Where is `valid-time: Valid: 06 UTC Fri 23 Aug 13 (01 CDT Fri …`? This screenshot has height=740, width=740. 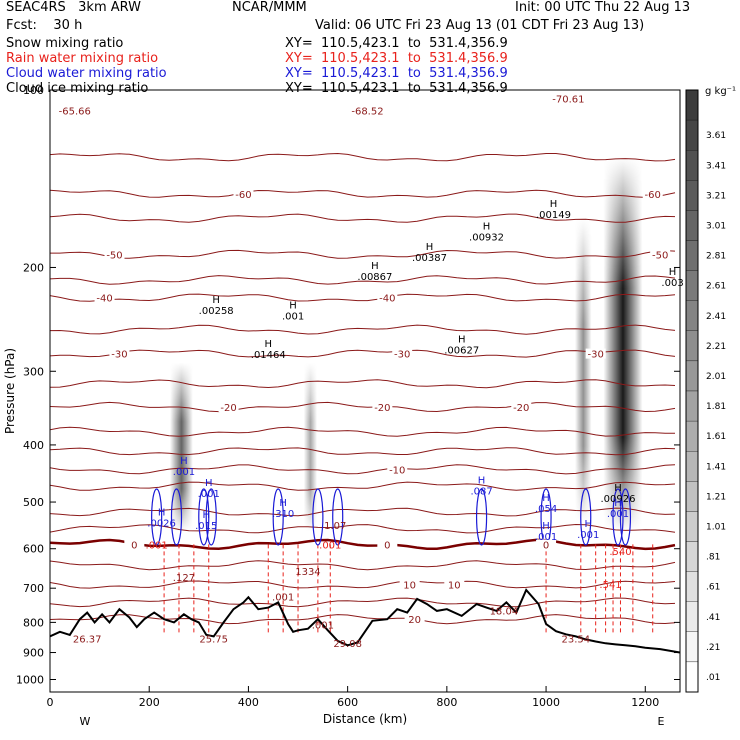 valid-time: Valid: 06 UTC Fri 23 Aug 13 (01 CDT Fri … is located at coordinates (480, 25).